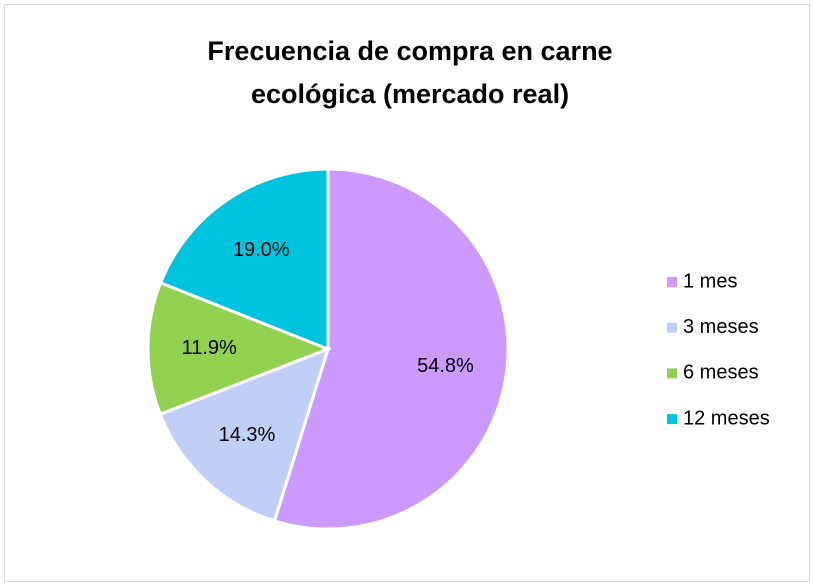 Image resolution: width=813 pixels, height=584 pixels. What do you see at coordinates (710, 281) in the screenshot?
I see `legend-label: 1 mes` at bounding box center [710, 281].